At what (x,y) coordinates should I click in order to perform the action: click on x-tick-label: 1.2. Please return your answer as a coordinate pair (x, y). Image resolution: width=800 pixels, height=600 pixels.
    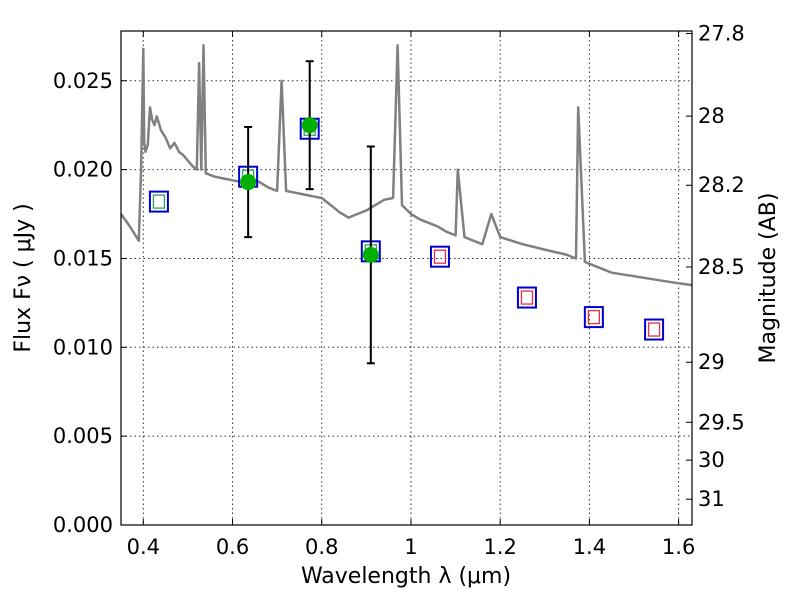
    Looking at the image, I should click on (499, 547).